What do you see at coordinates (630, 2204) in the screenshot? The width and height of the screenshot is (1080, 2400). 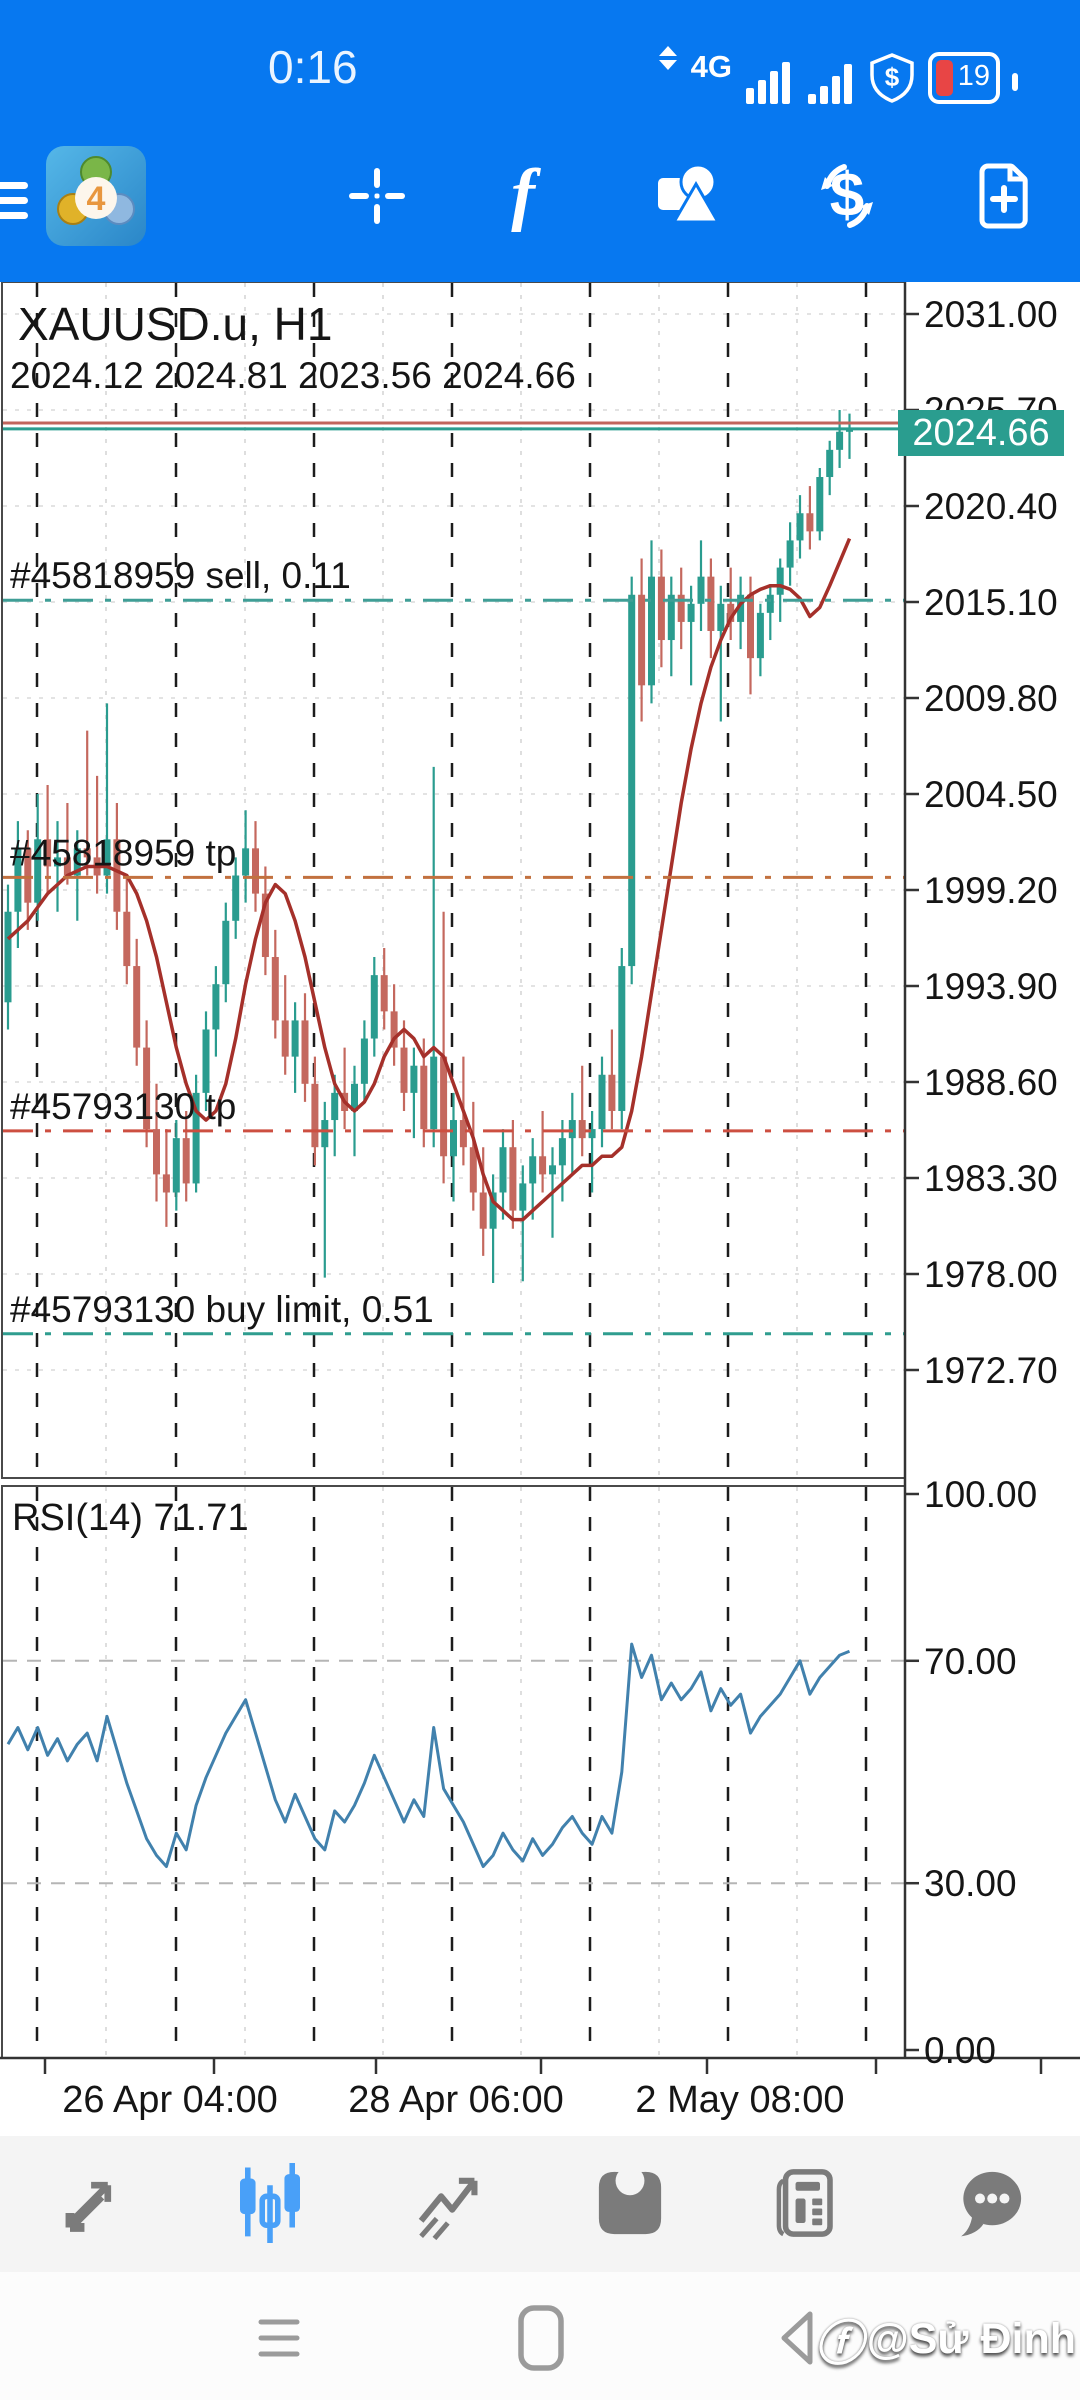 I see `history-tab-icon` at bounding box center [630, 2204].